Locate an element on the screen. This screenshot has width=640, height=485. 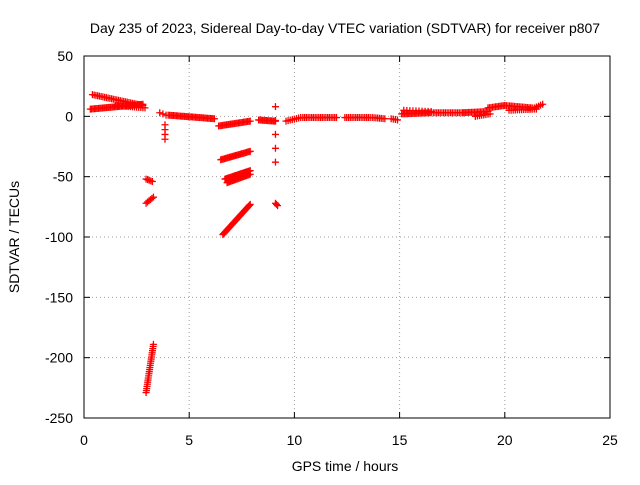
y-tick-label: -200 is located at coordinates (59, 358).